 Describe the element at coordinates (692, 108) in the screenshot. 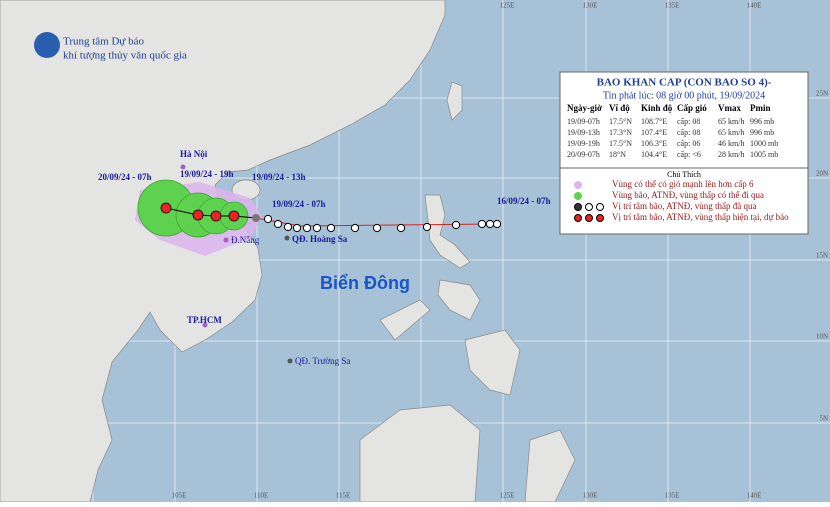

I see `column-header: Cấp gió` at that location.